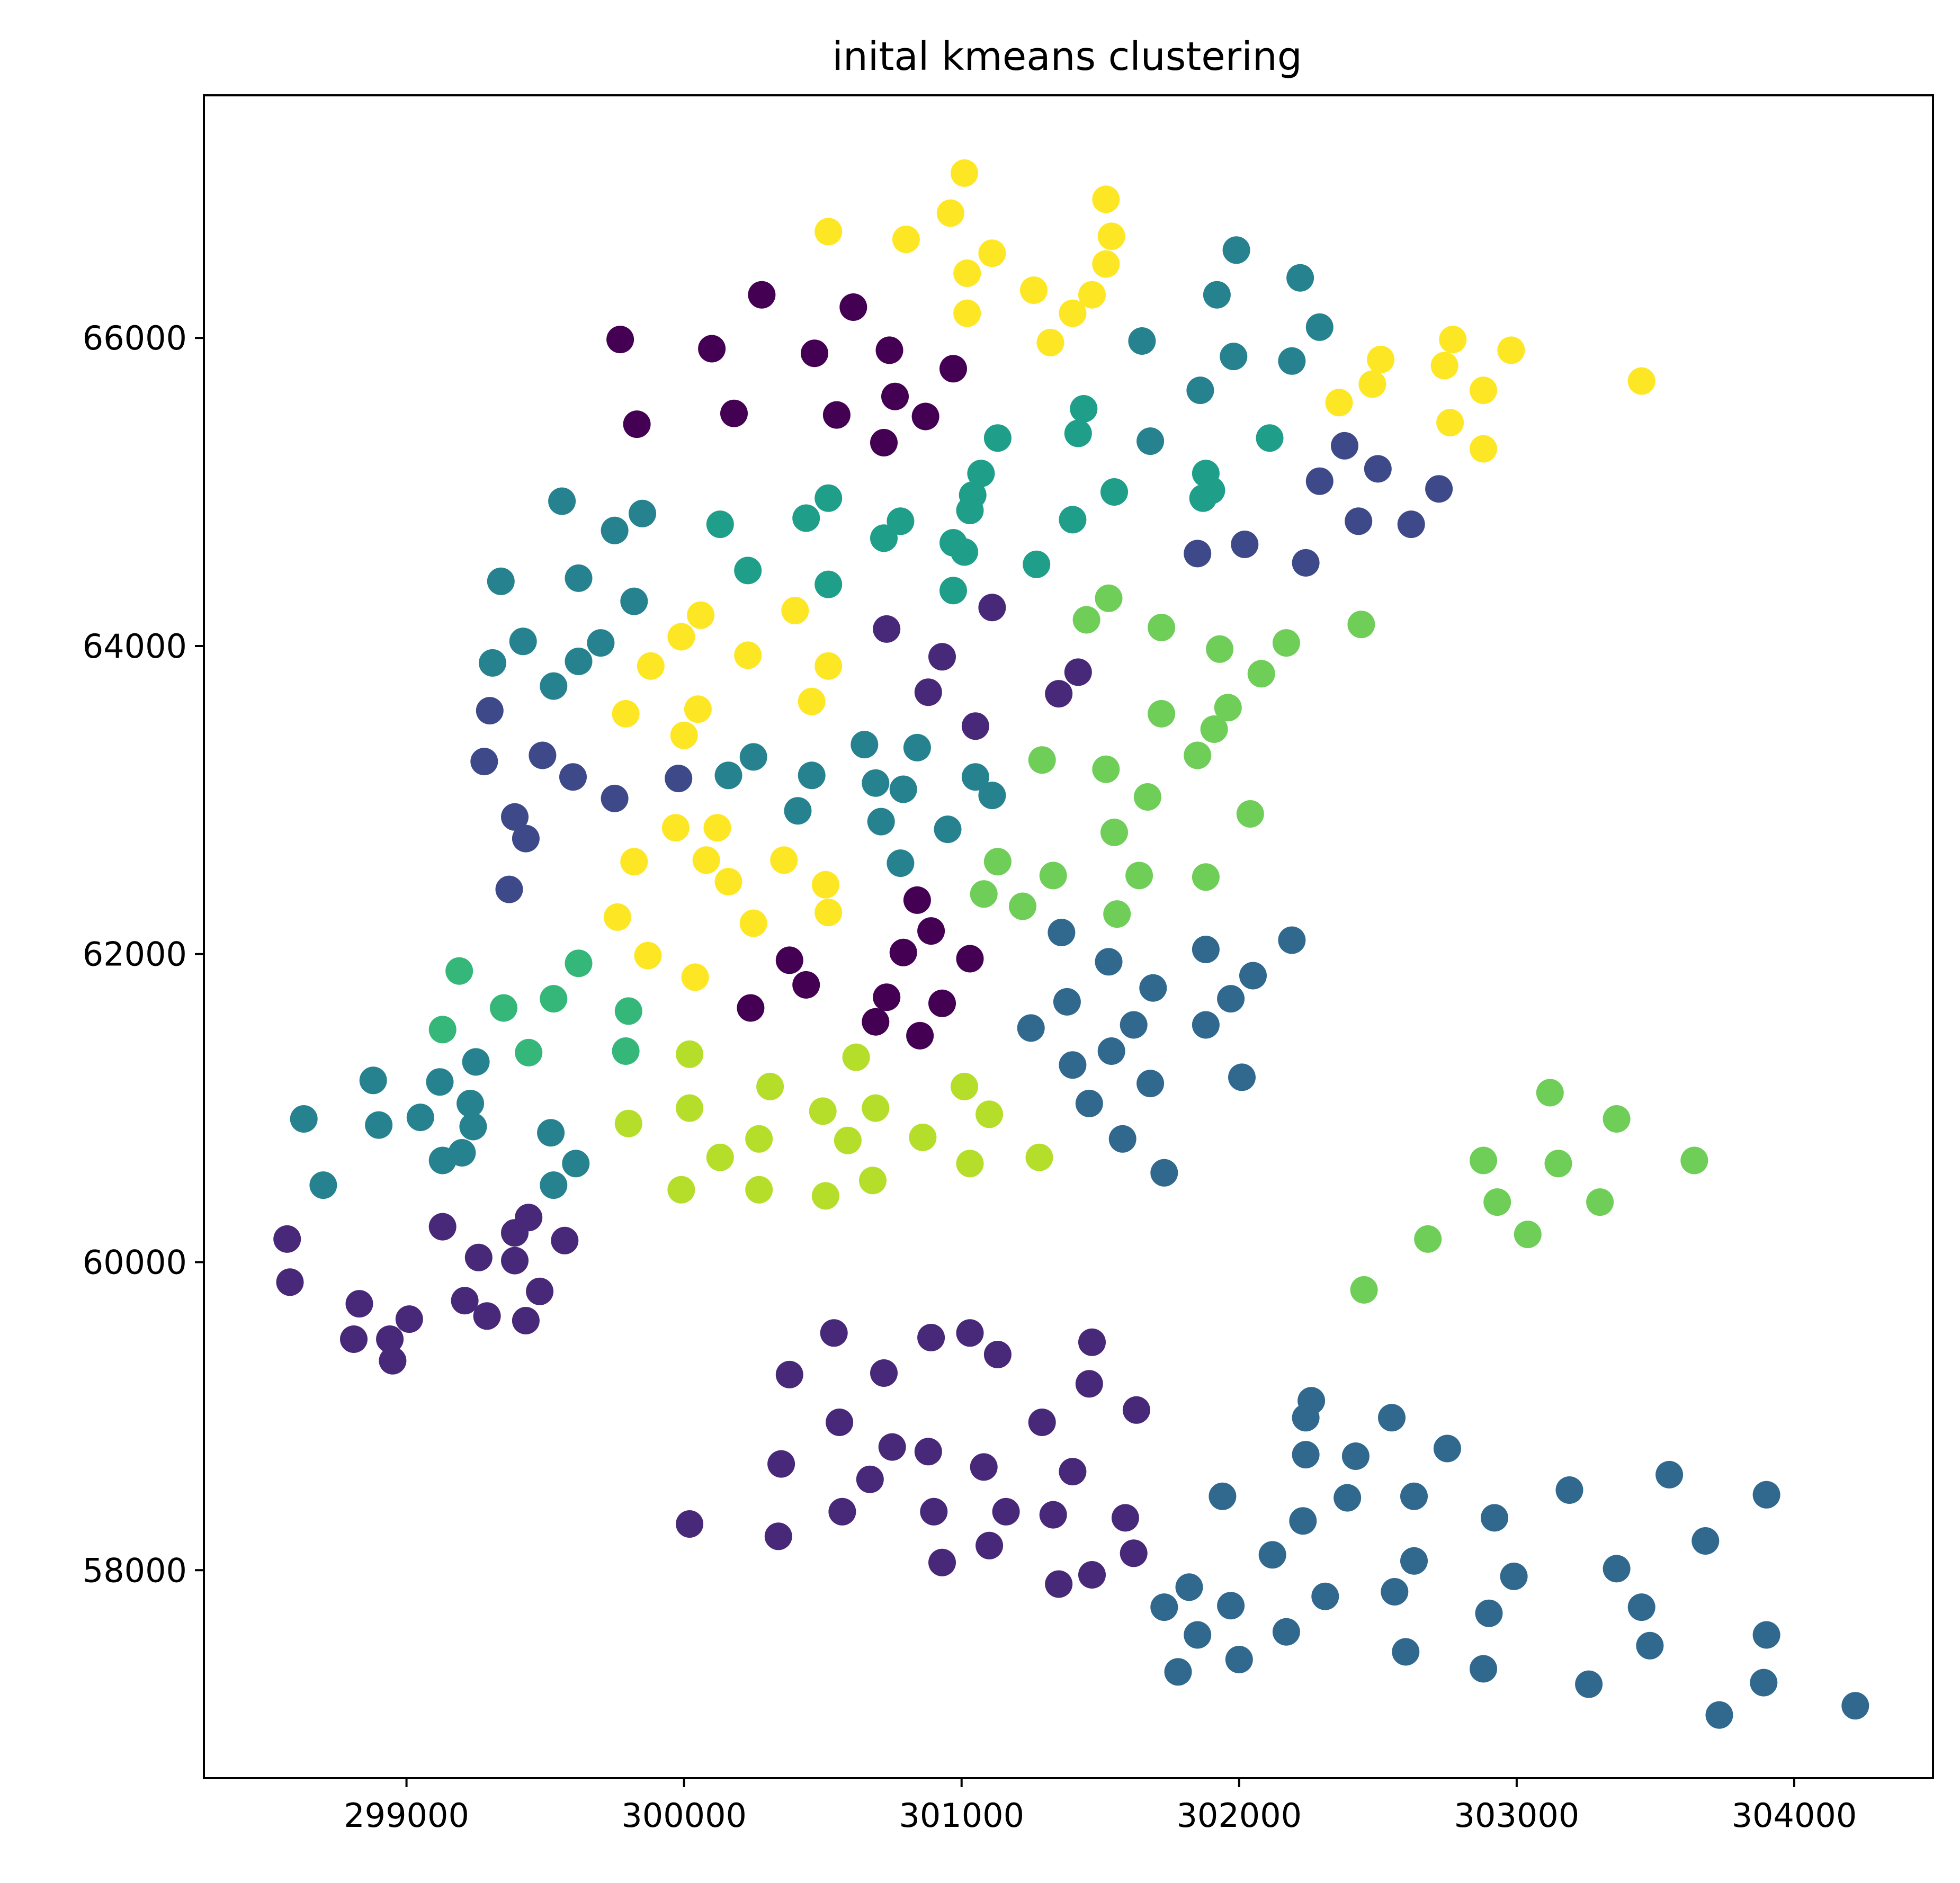 The width and height of the screenshot is (1960, 1883). What do you see at coordinates (1100, 1806) in the screenshot?
I see `x-axis: 299000 300000 301000 302000 303000 304000` at bounding box center [1100, 1806].